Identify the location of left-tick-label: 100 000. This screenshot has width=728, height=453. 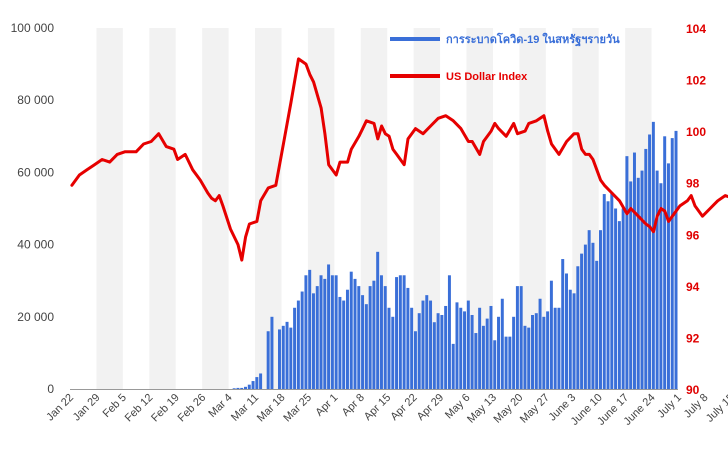
(33, 28).